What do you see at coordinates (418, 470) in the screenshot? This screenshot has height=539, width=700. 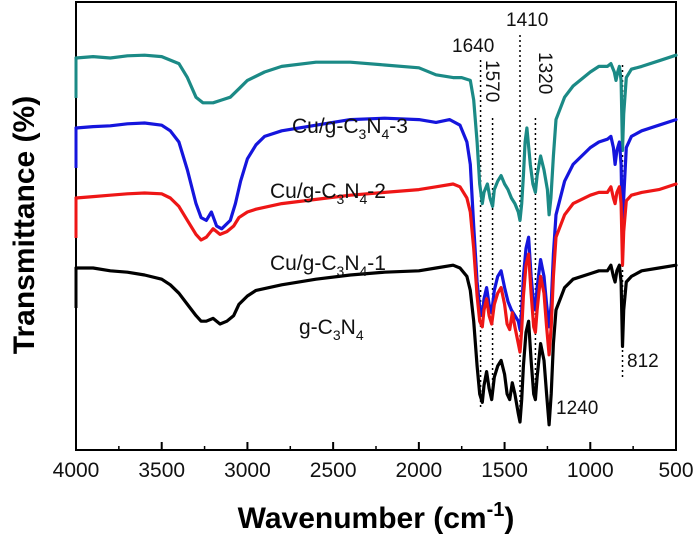 I see `x-tick-label: 2000` at bounding box center [418, 470].